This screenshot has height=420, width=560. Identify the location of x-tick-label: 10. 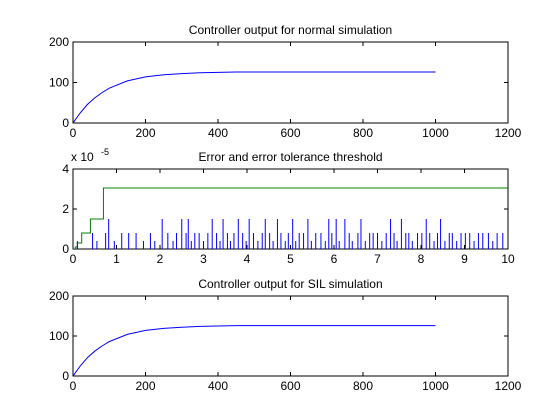
(508, 259).